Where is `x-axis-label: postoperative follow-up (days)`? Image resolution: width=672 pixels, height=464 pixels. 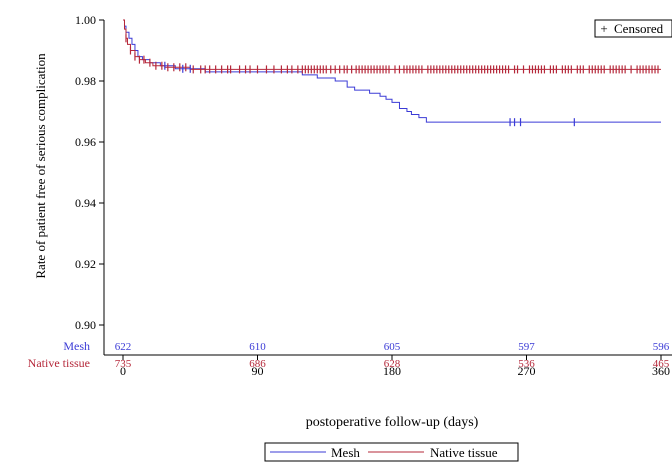 x-axis-label: postoperative follow-up (days) is located at coordinates (392, 422).